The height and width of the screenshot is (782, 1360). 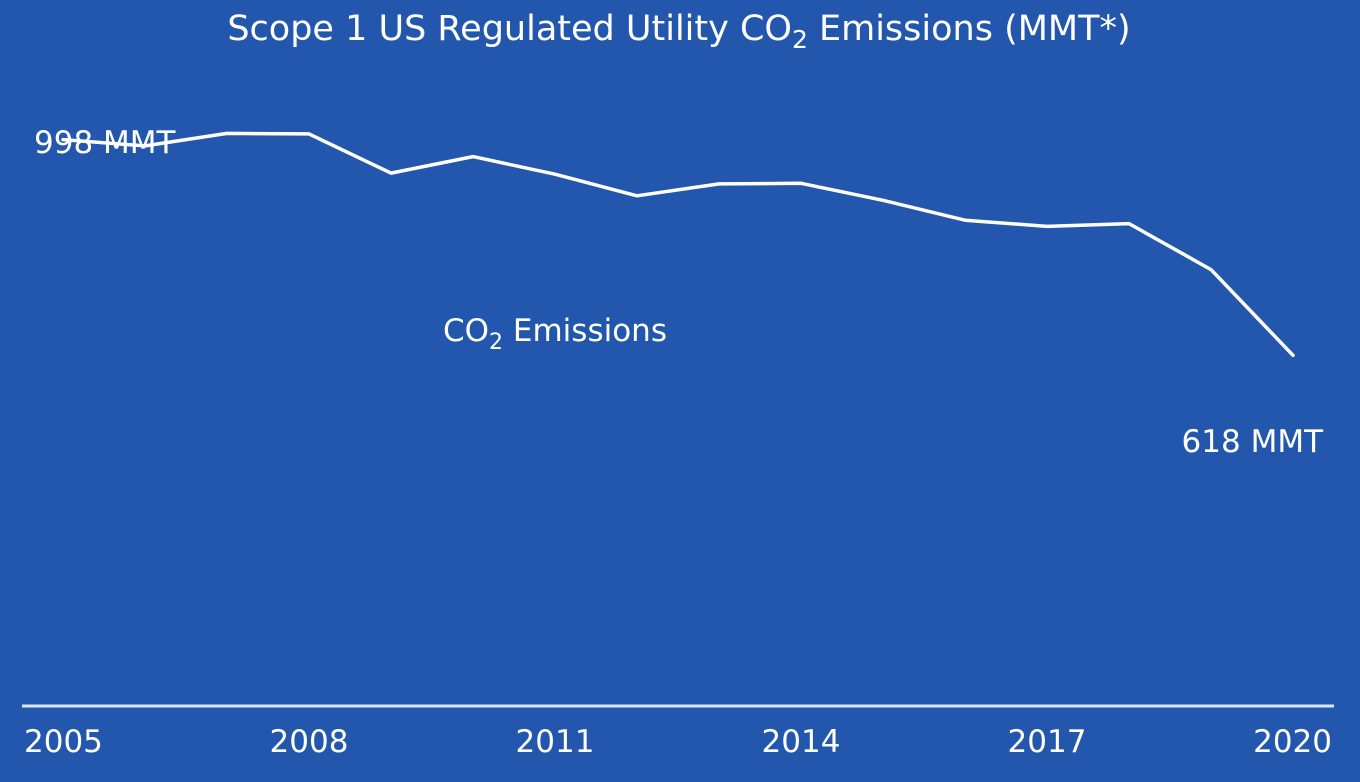 I want to click on chart-title-subscript: 2, so click(x=800, y=39).